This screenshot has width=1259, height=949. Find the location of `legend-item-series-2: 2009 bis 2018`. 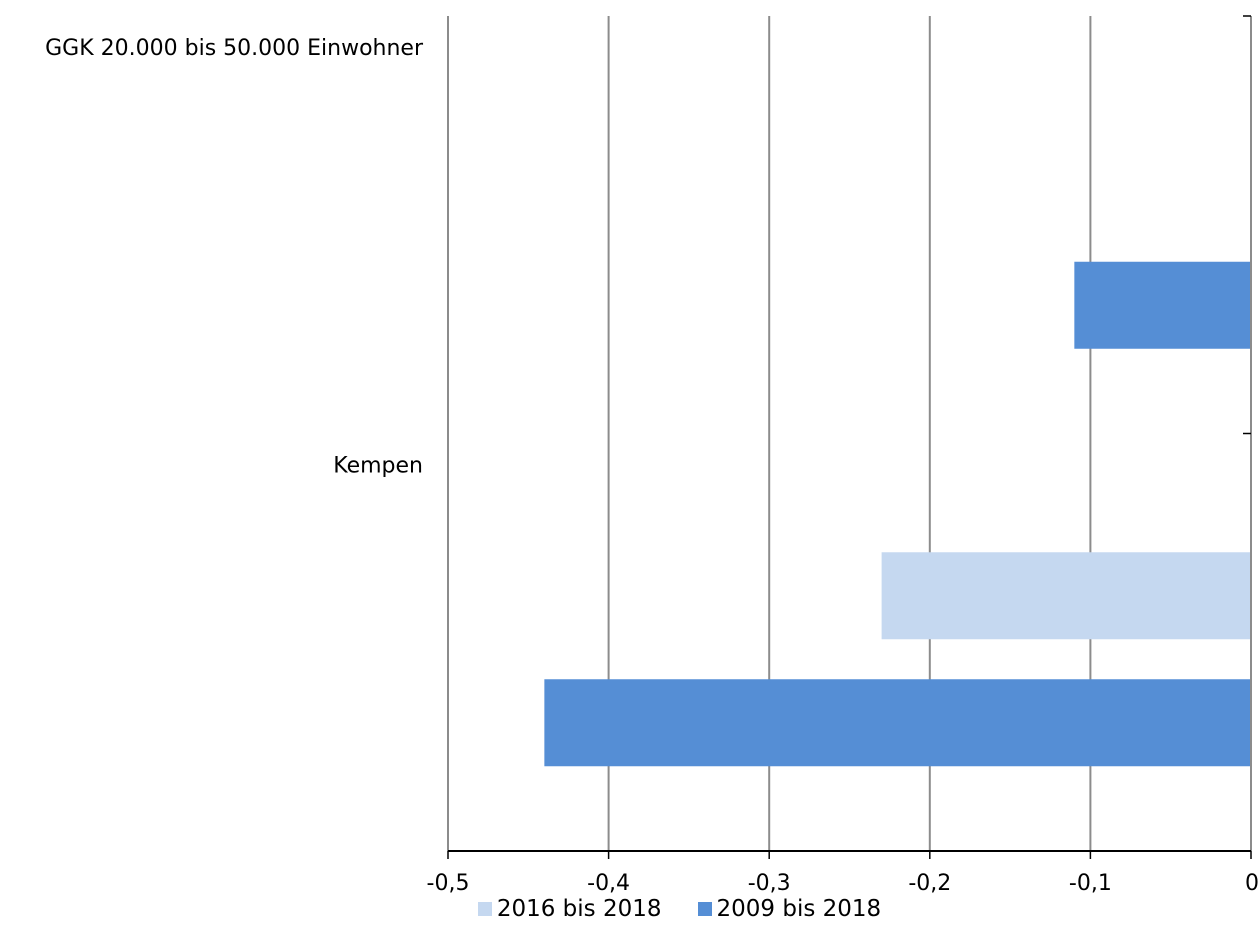

legend-item-series-2: 2009 bis 2018 is located at coordinates (789, 909).